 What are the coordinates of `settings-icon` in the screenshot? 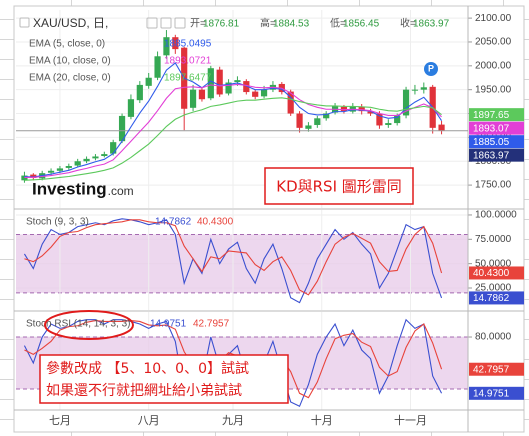 It's located at (166, 23).